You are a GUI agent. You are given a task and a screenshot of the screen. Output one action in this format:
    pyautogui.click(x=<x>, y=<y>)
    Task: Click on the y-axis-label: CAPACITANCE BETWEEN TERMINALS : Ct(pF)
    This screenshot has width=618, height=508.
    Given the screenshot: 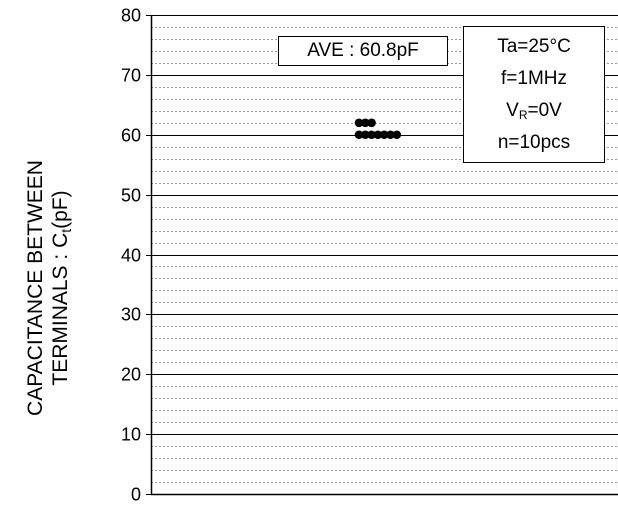 What is the action you would take?
    pyautogui.click(x=51, y=288)
    